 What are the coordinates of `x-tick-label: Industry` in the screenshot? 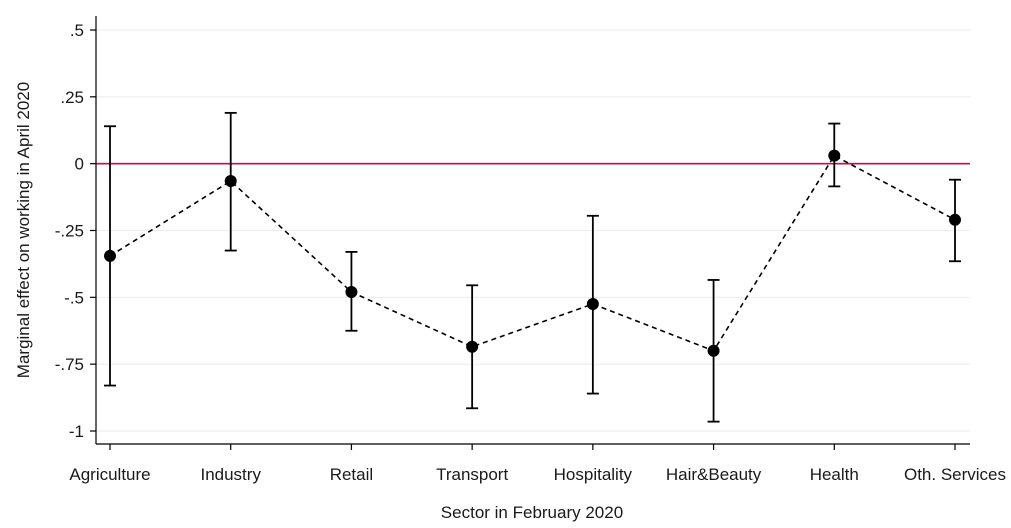 It's located at (230, 474).